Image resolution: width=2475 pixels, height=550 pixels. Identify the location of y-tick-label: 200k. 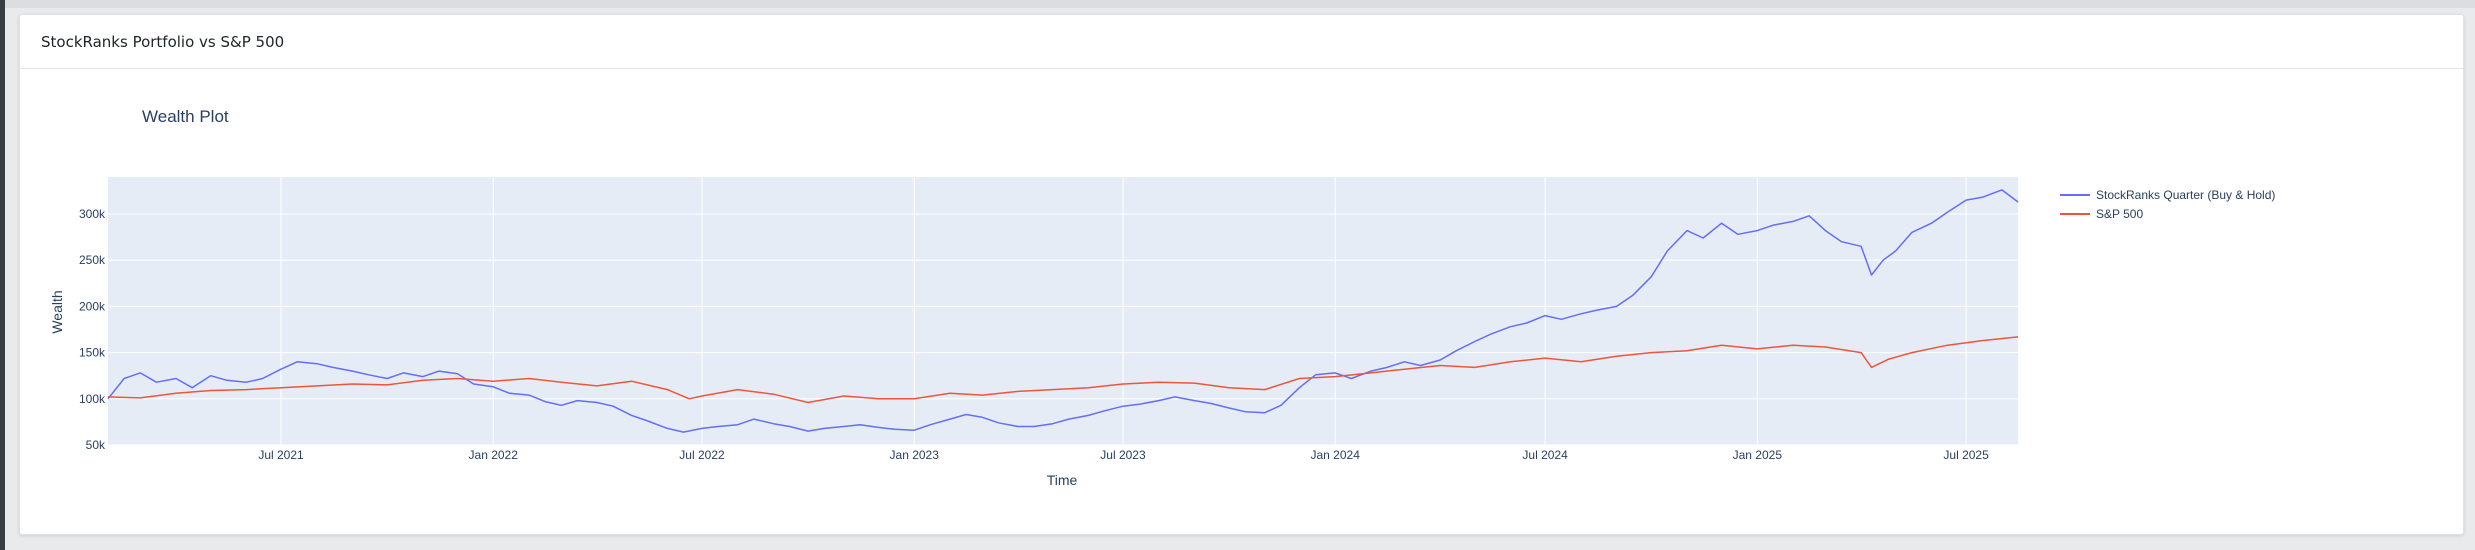
(92, 306).